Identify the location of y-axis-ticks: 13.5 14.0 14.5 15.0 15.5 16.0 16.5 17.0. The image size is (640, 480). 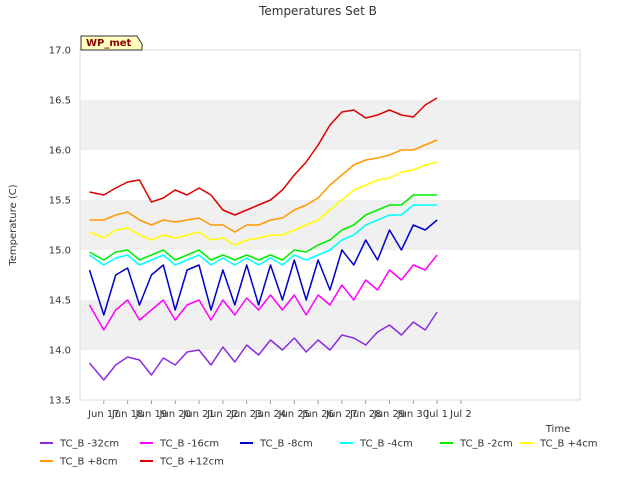
(60, 226).